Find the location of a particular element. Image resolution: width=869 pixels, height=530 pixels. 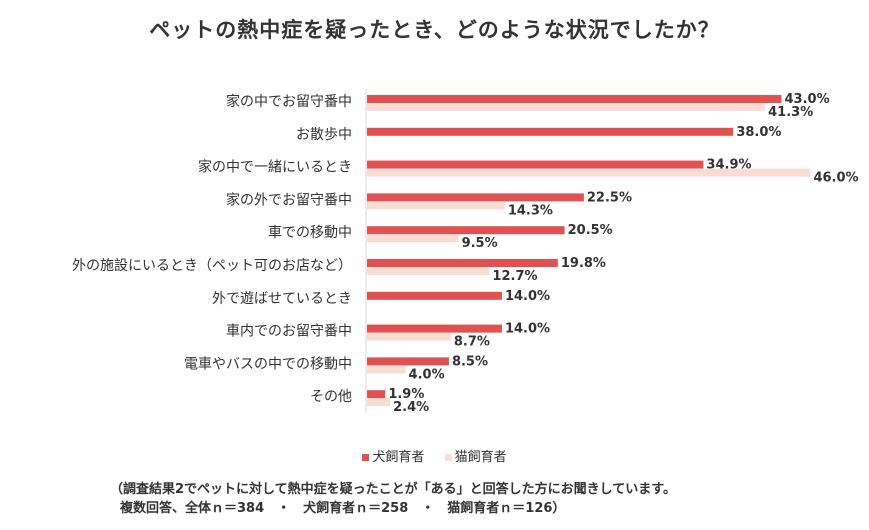

value-label-dog: 43.0% is located at coordinates (807, 99).